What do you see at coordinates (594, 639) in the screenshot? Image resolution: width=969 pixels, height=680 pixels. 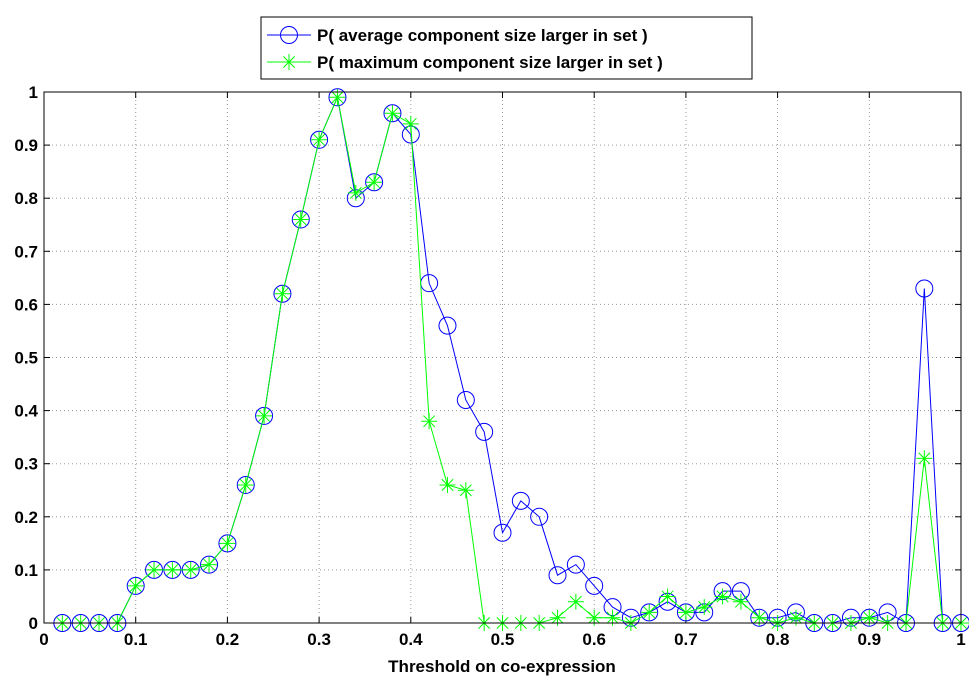 I see `x-tick-label: 0.6` at bounding box center [594, 639].